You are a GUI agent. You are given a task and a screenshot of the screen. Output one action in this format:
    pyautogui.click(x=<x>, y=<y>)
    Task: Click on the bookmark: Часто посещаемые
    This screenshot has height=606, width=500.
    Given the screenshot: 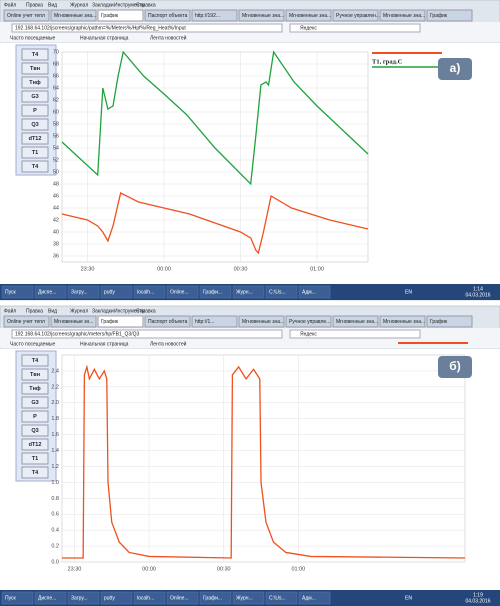 What is the action you would take?
    pyautogui.click(x=32, y=38)
    